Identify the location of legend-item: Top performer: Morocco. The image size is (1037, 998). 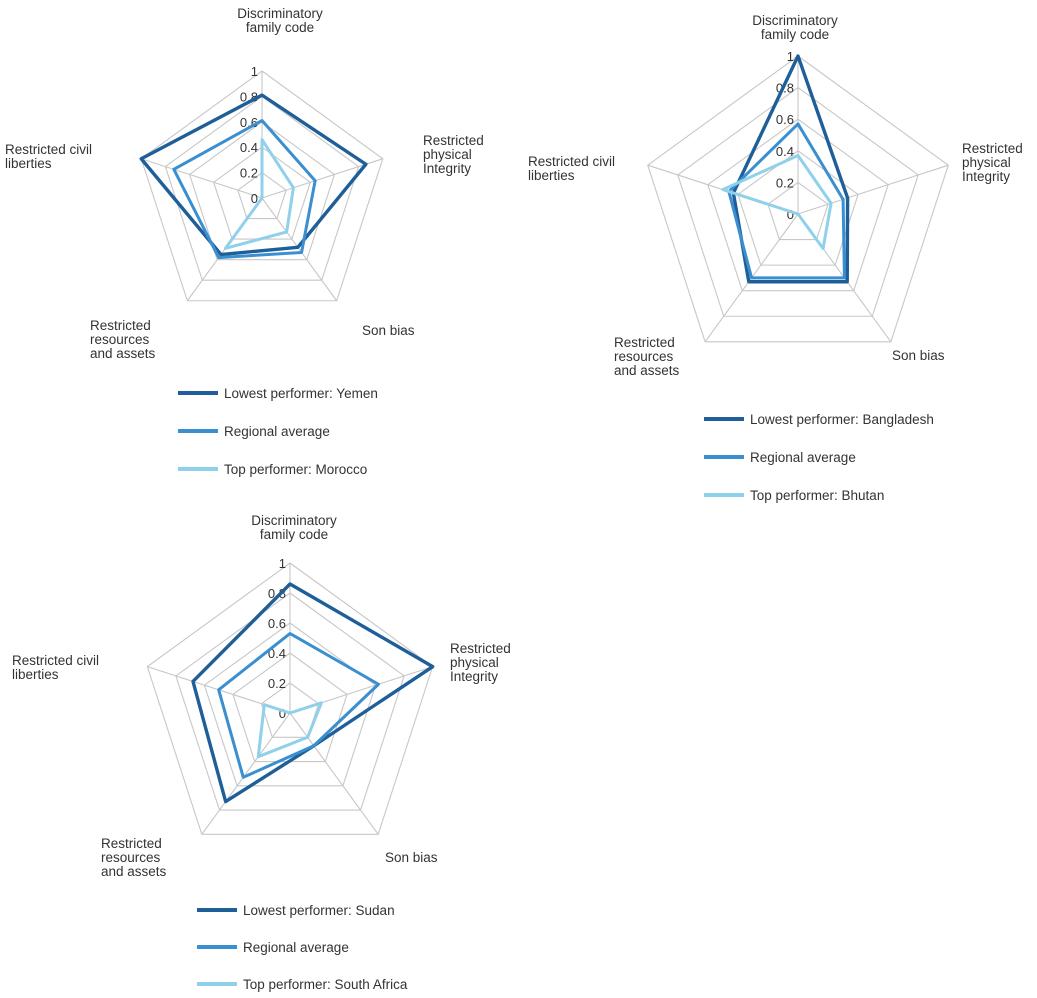
(272, 469).